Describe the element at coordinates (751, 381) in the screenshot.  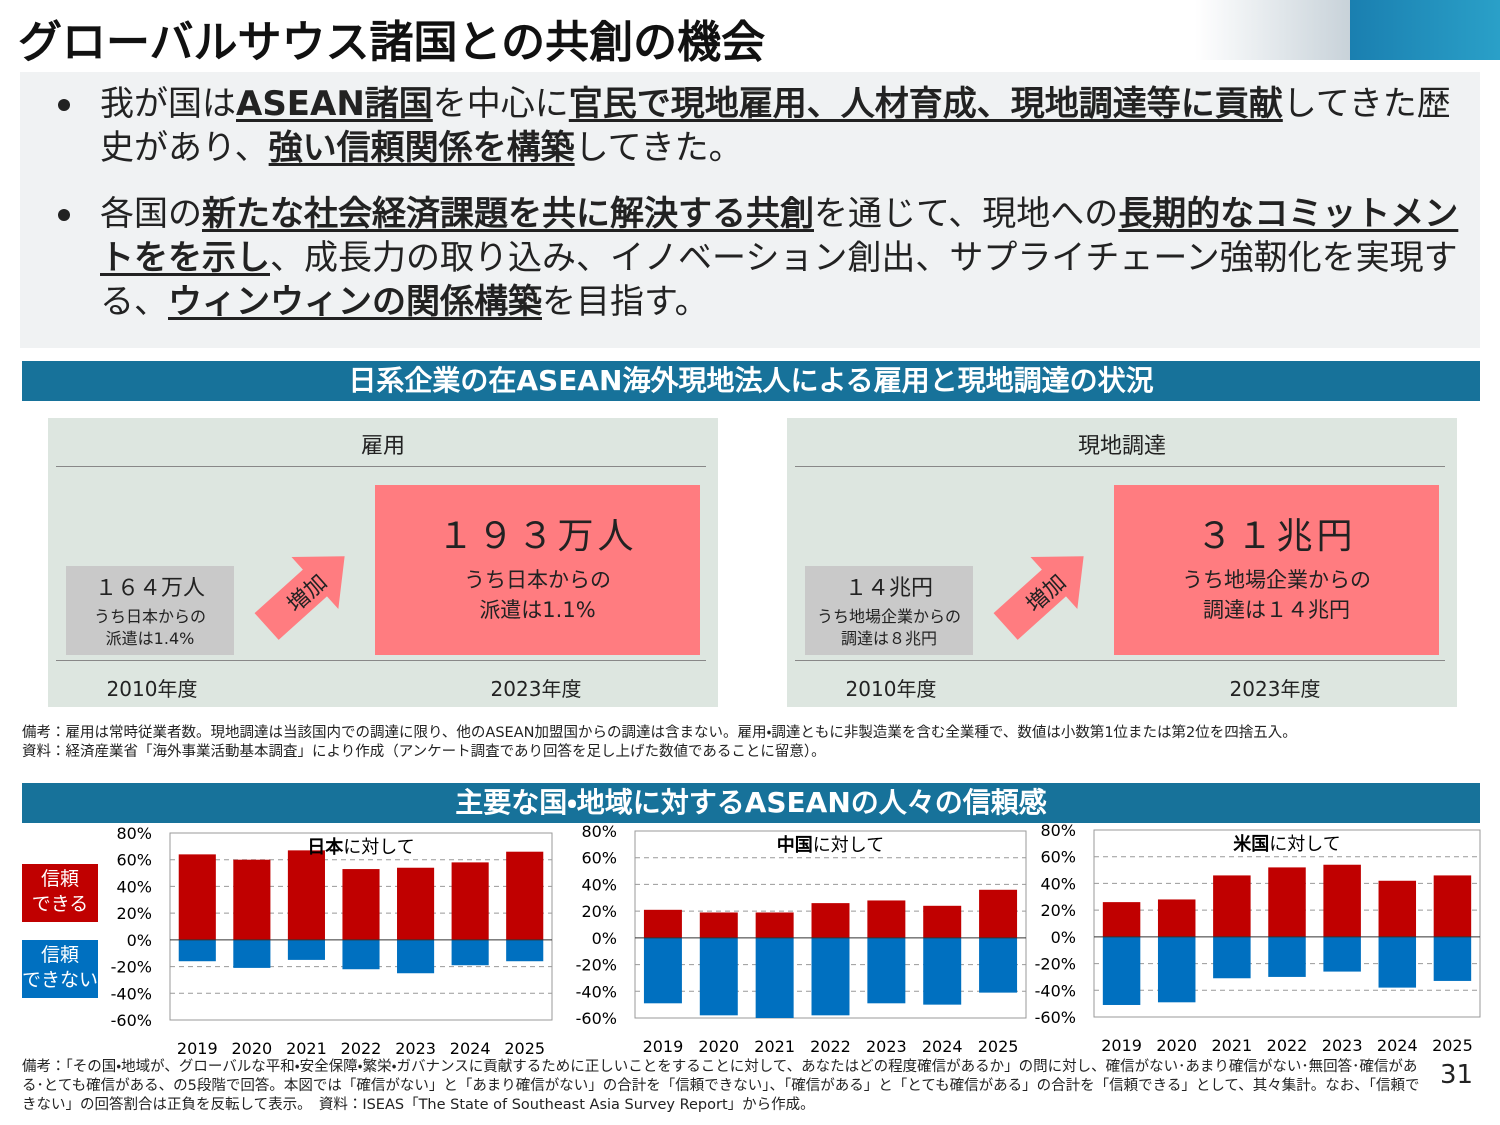
I see `section-title: 日系企業の在ASEAN海外現地法人による雇用と現地調達の状況` at that location.